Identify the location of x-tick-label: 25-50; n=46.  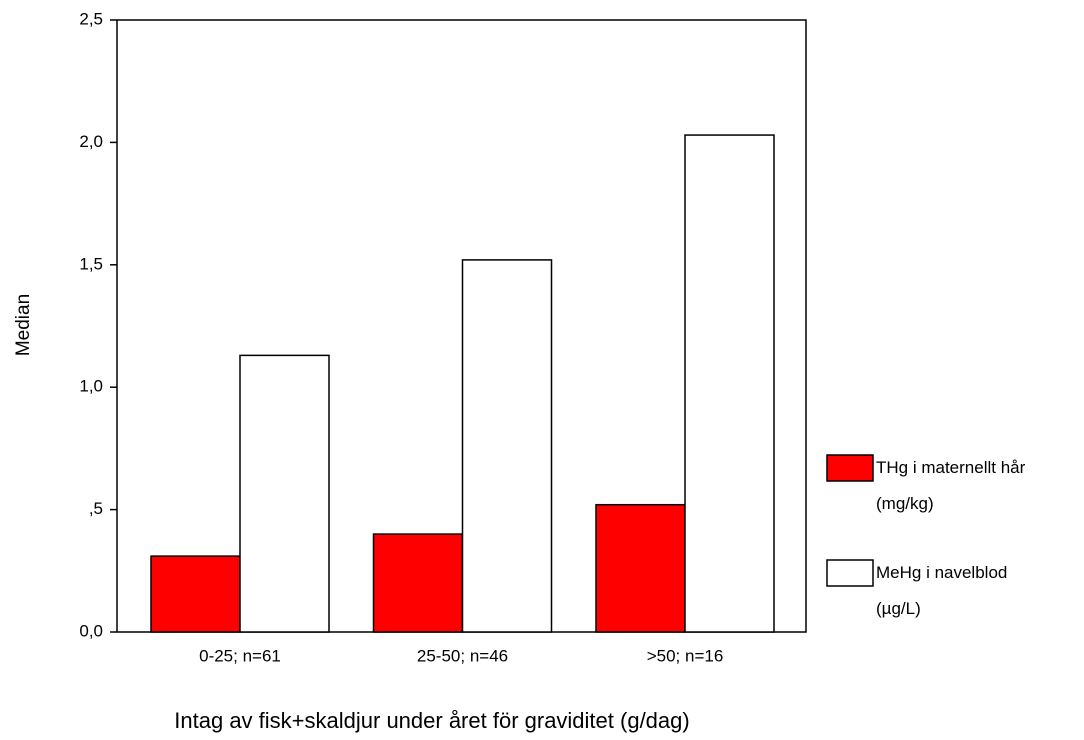
(462, 655).